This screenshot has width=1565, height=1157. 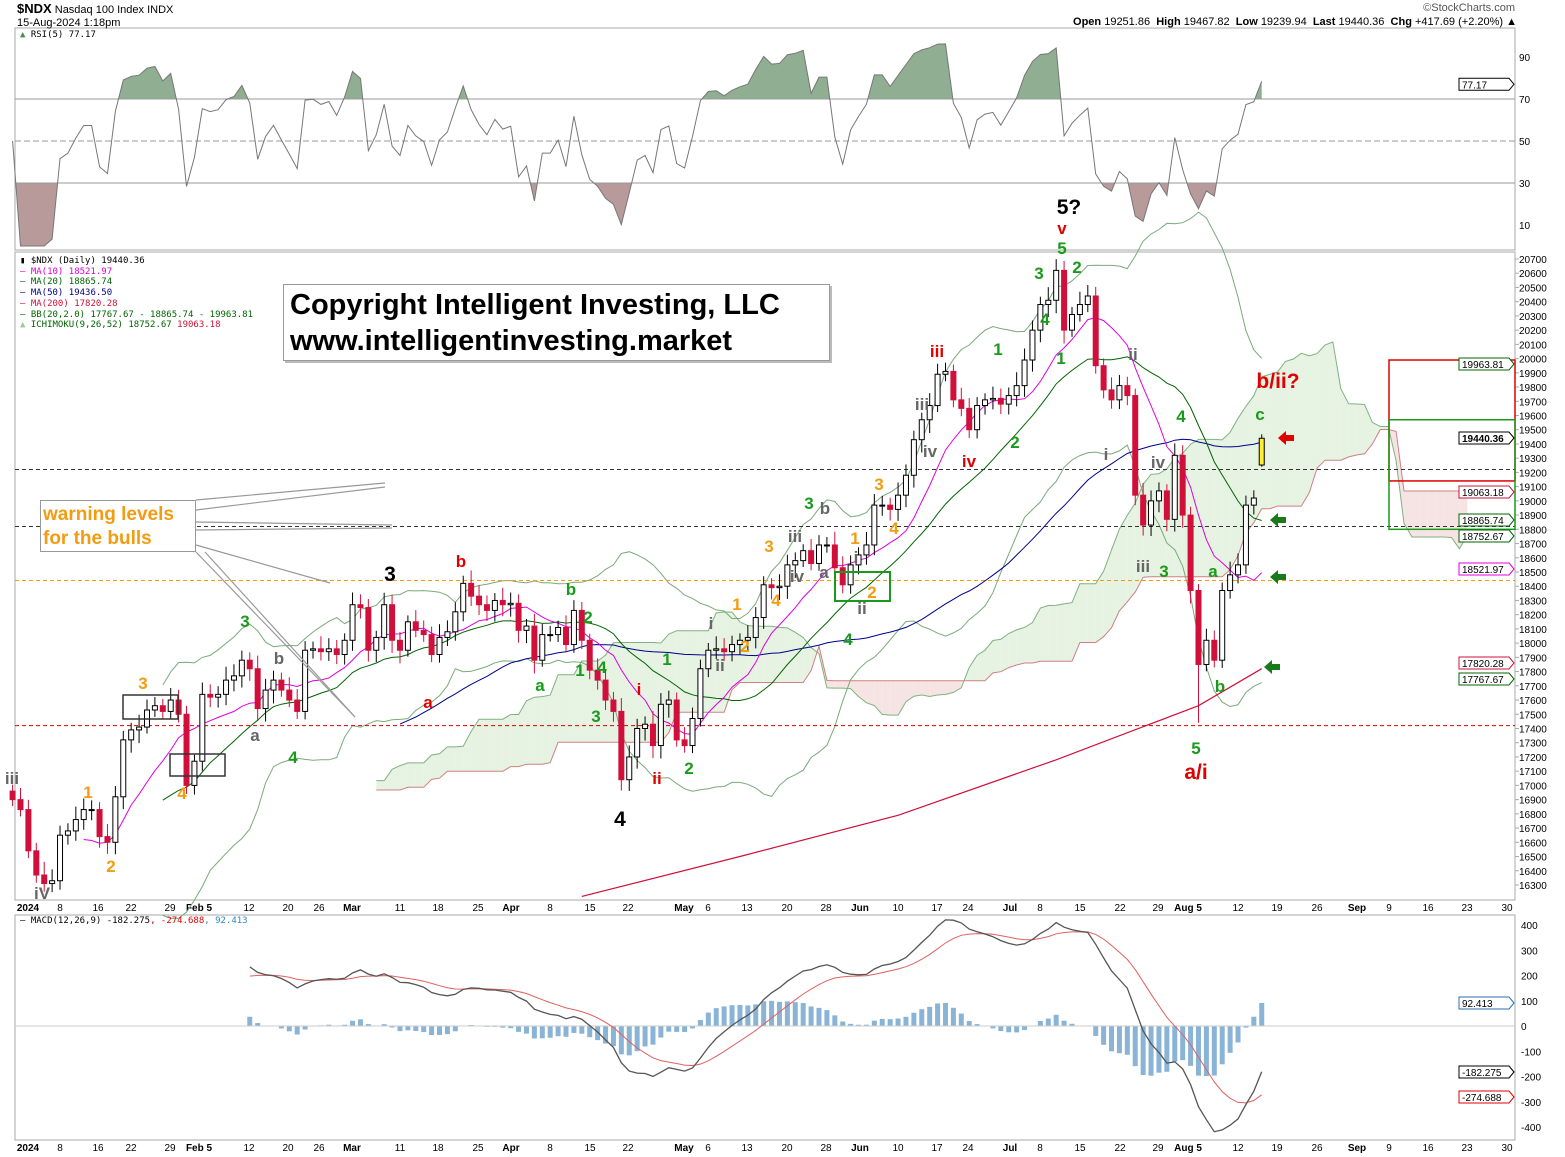 What do you see at coordinates (1533, 445) in the screenshot?
I see `price-tick-label: 19400` at bounding box center [1533, 445].